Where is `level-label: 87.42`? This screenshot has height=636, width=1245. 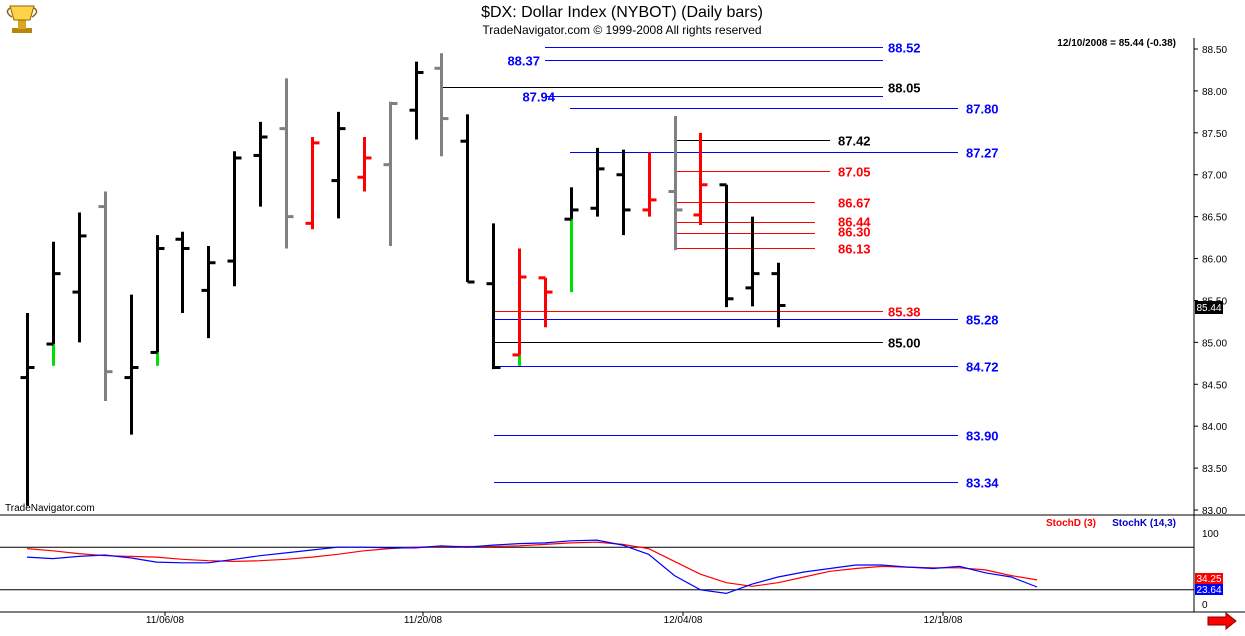
level-label: 87.42 is located at coordinates (854, 141).